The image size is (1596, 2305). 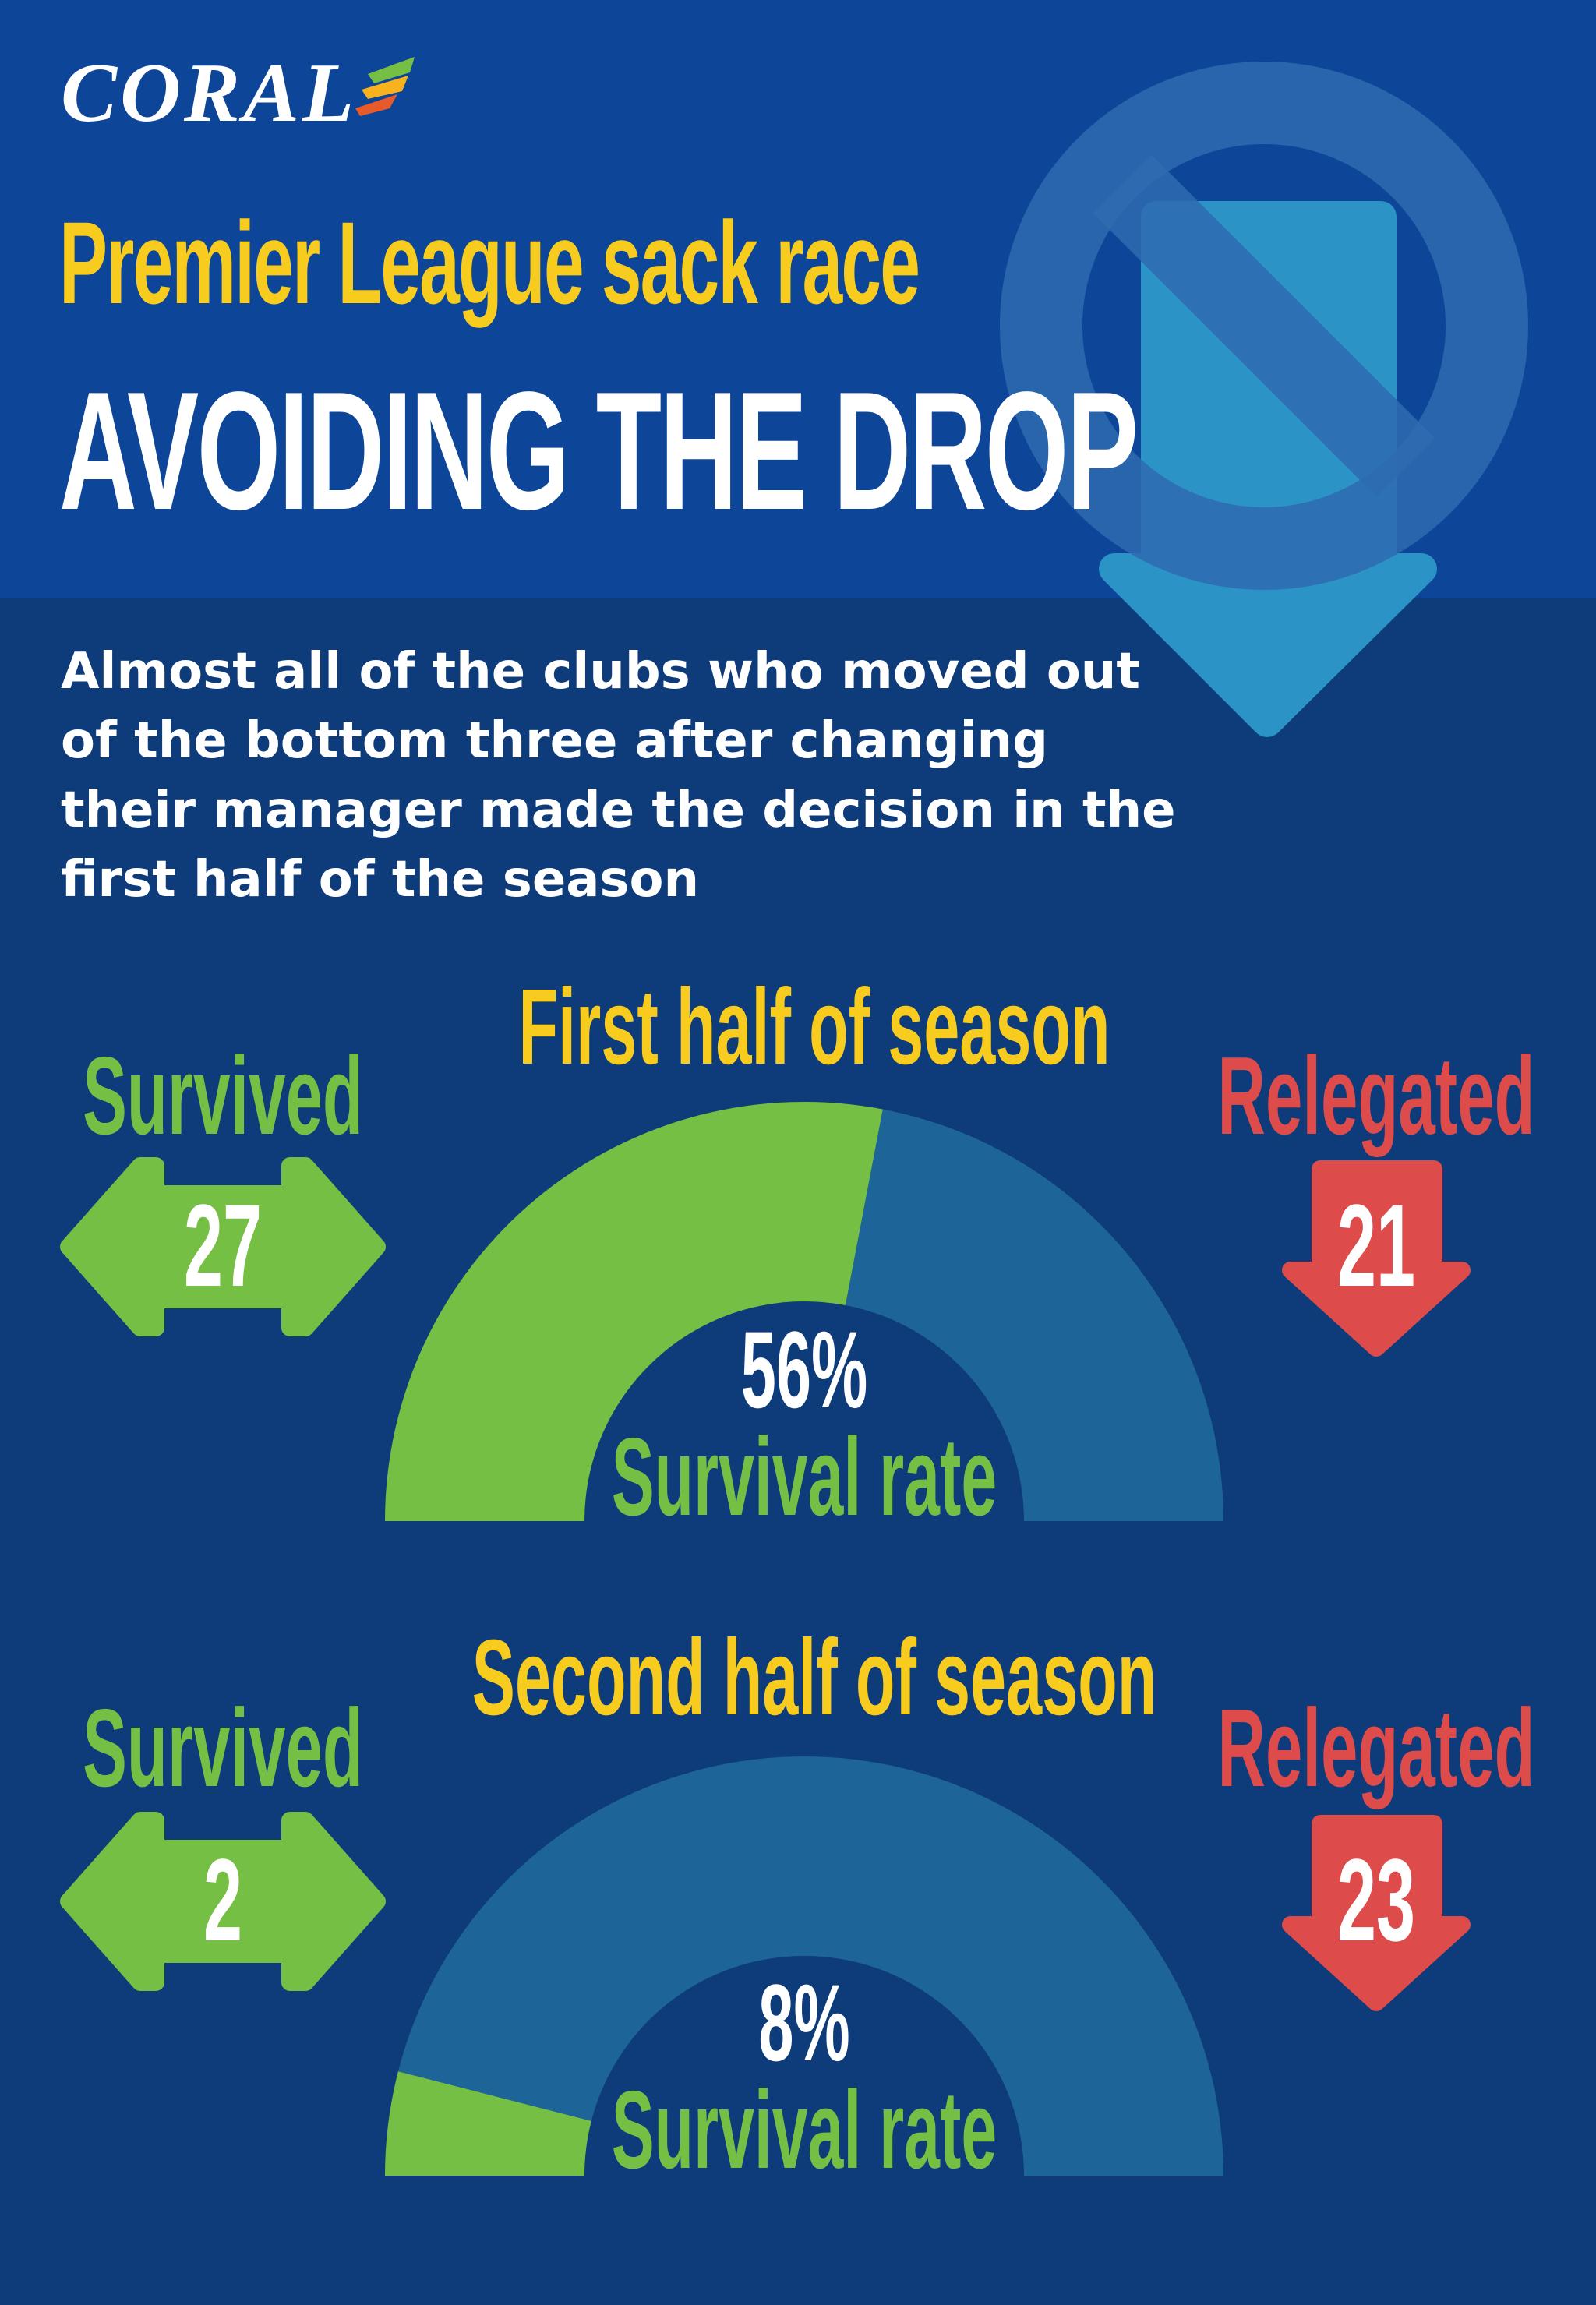 I want to click on survived-count: 2, so click(x=222, y=1900).